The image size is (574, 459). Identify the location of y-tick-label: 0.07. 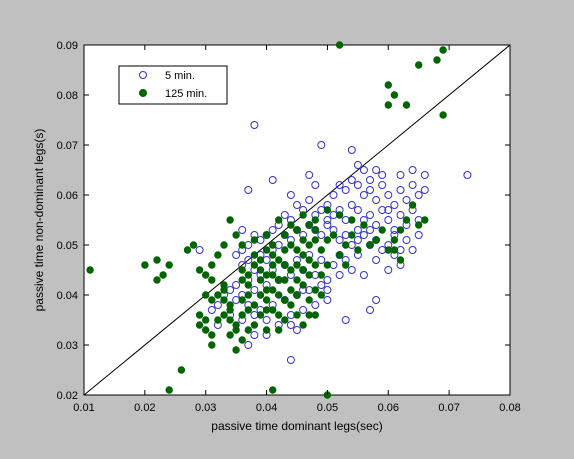
(67, 146).